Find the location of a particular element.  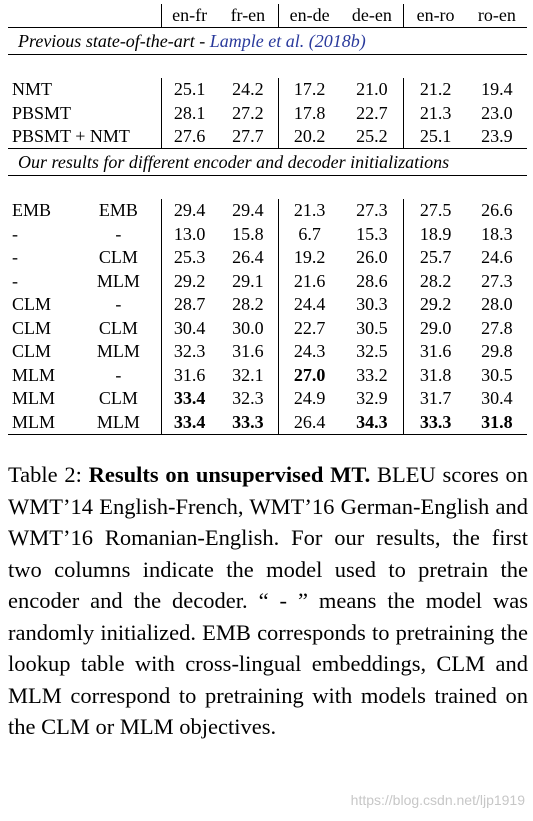

score-cell: 15.8 is located at coordinates (248, 233).